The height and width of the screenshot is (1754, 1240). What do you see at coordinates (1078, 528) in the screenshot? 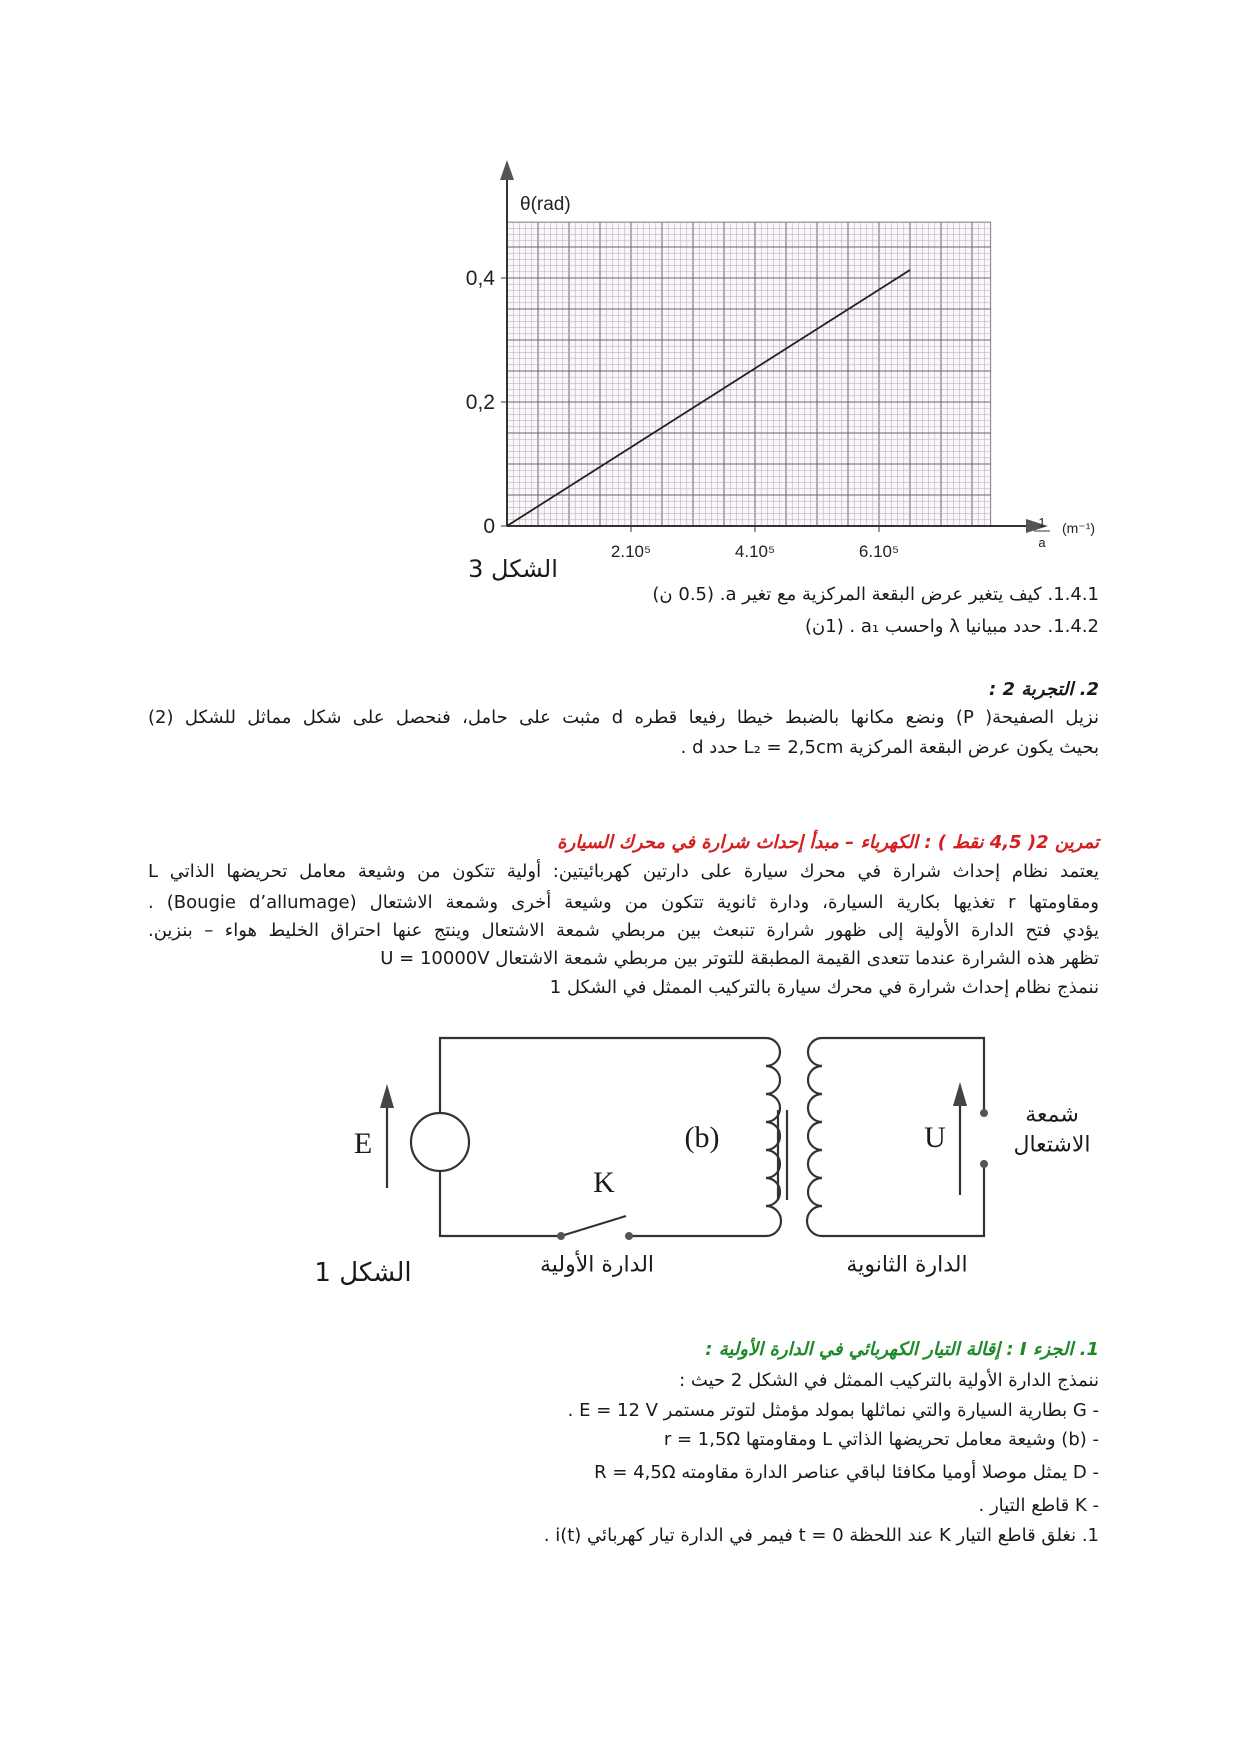
I see `x-axis-unit: (m⁻¹)` at bounding box center [1078, 528].